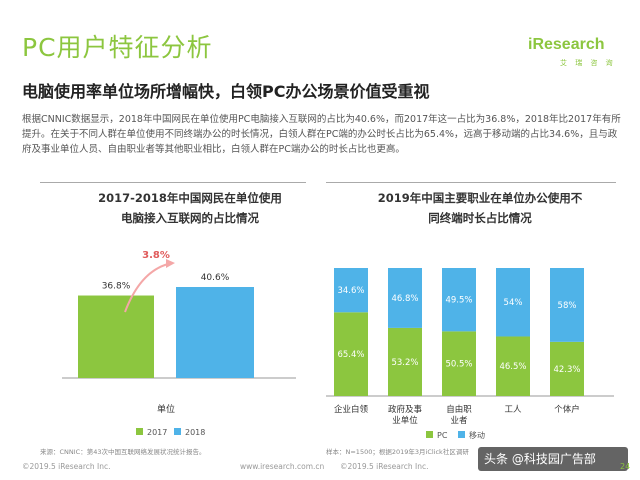  I want to click on chart2-label-mobile: 49.5%, so click(458, 301).